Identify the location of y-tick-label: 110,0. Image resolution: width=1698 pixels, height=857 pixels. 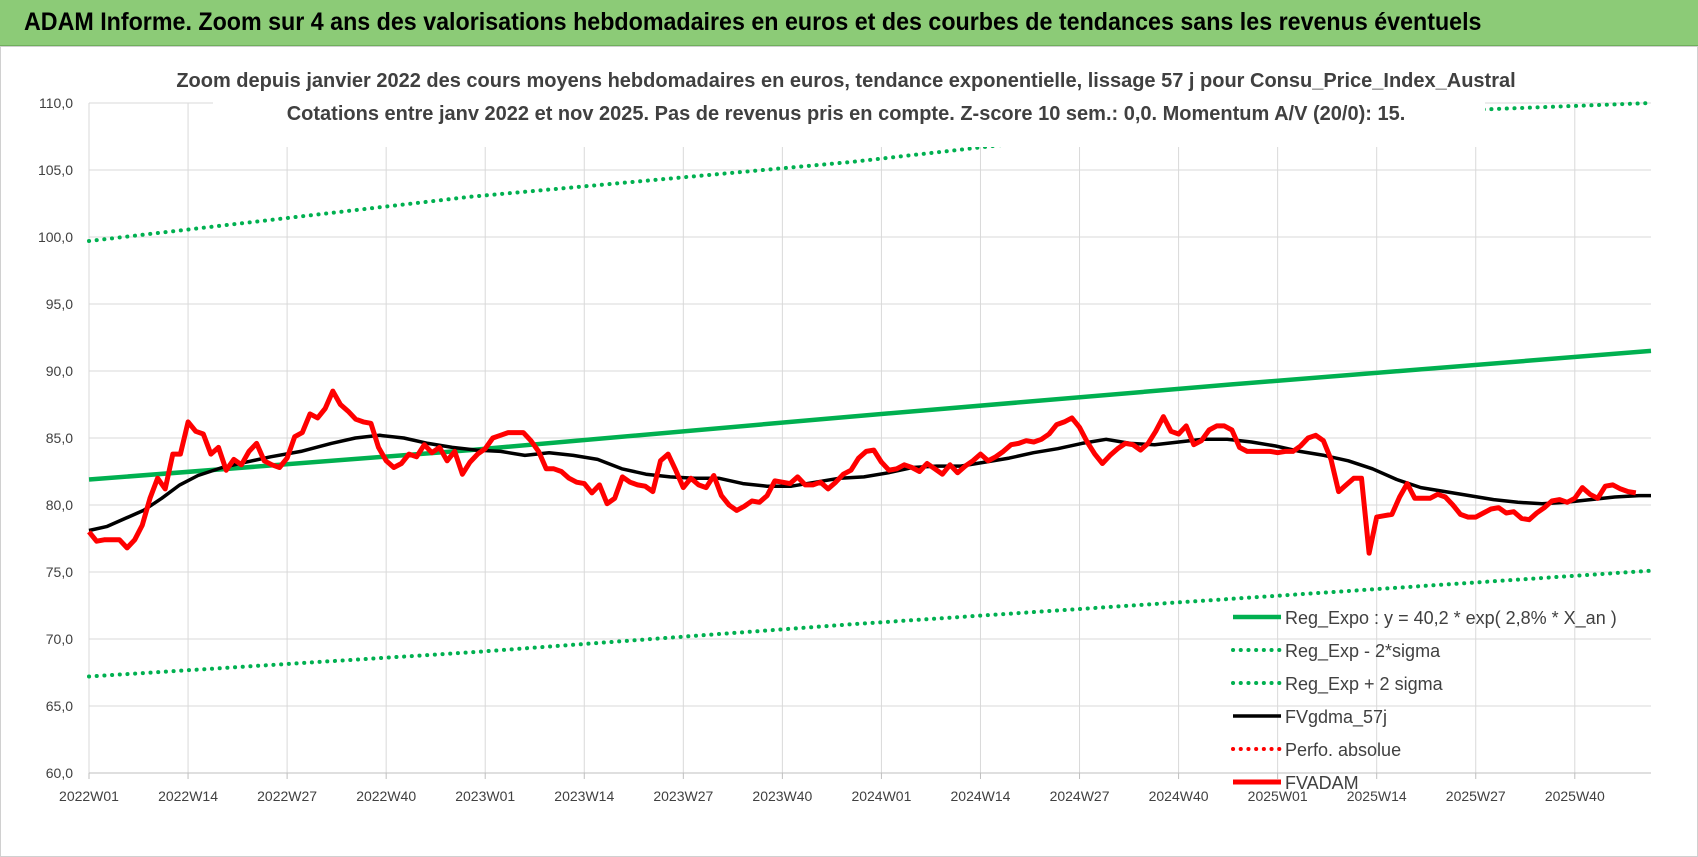
(56, 103).